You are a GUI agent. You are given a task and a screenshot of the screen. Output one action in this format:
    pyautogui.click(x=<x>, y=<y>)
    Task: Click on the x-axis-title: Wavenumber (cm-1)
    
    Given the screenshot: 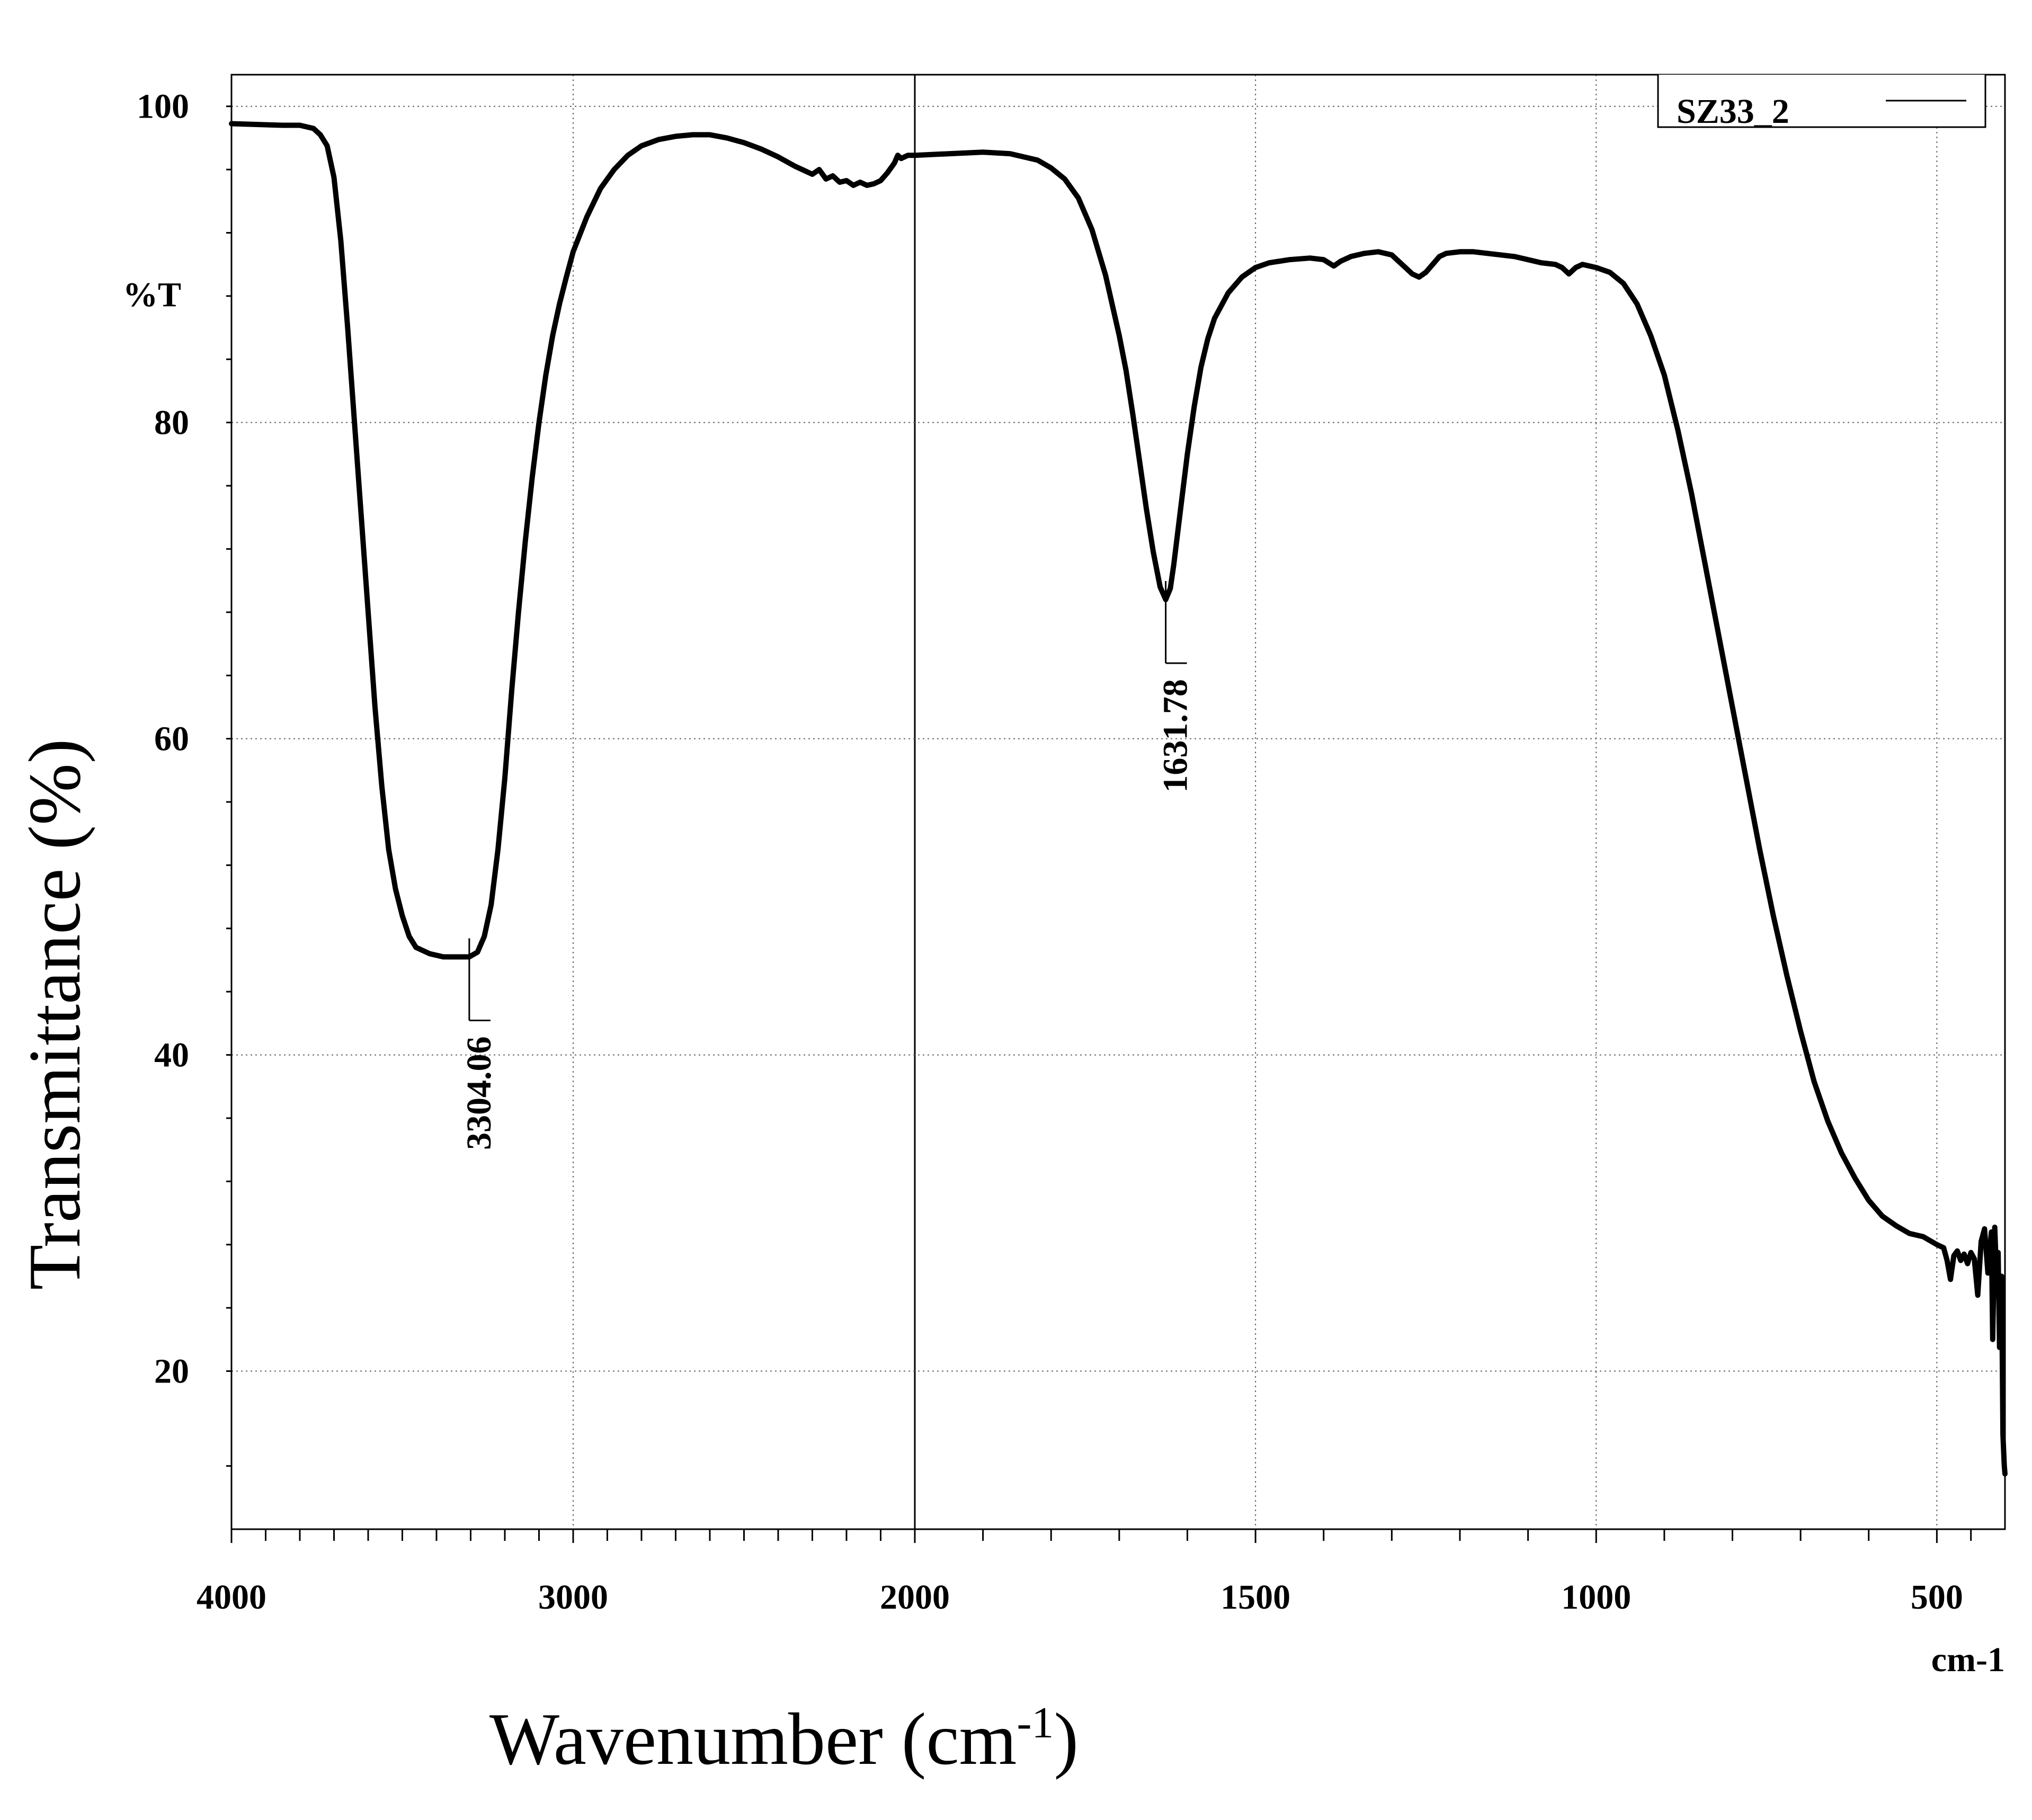 What is the action you would take?
    pyautogui.click(x=784, y=1739)
    